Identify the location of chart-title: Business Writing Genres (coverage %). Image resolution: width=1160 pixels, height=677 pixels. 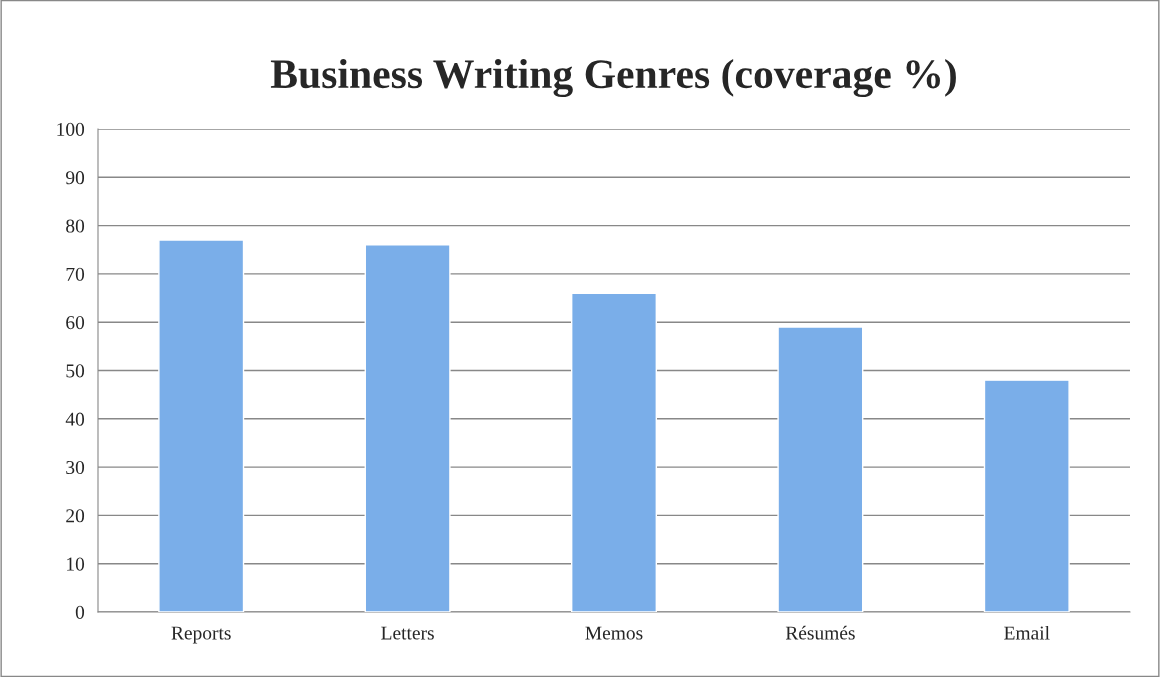
(613, 78).